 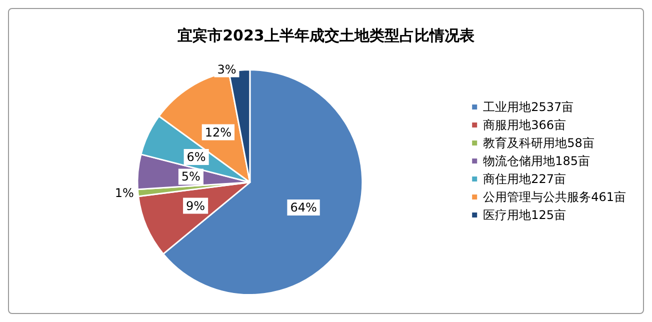 What do you see at coordinates (536, 161) in the screenshot?
I see `legend-label: 物流仓储用地185亩` at bounding box center [536, 161].